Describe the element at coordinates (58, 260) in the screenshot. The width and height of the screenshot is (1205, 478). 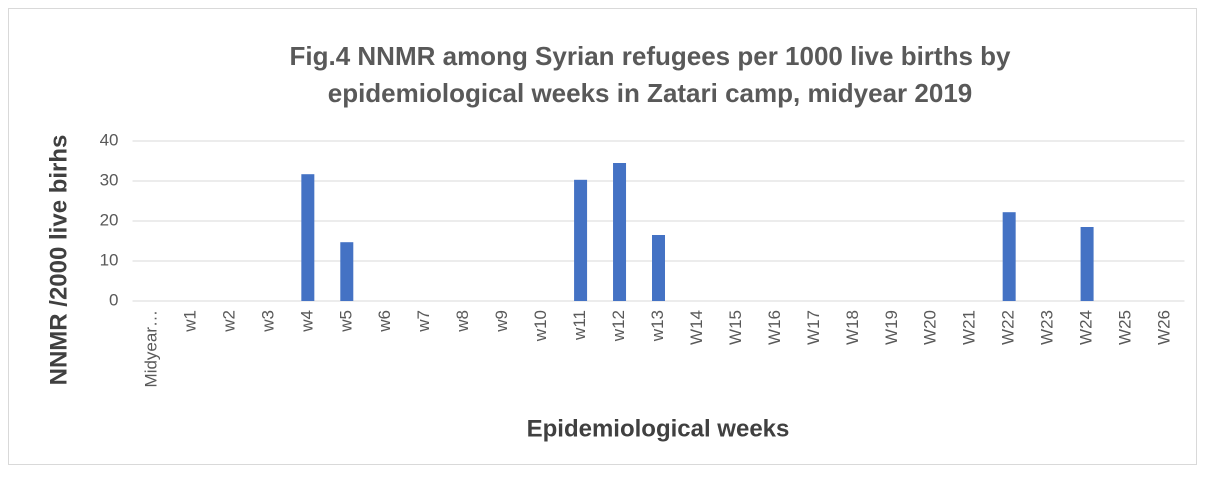
I see `y-axis-title: NNMR /2000 live birhs` at that location.